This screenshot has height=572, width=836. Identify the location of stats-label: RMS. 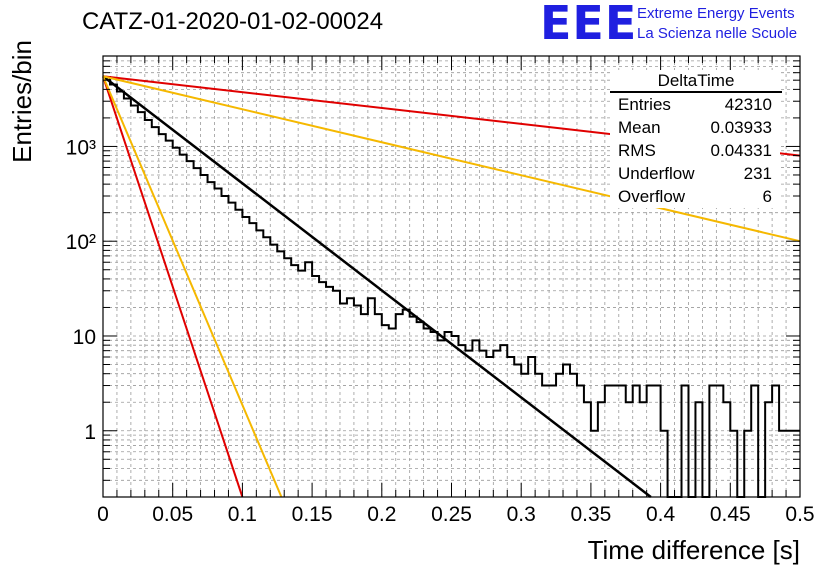
(637, 150).